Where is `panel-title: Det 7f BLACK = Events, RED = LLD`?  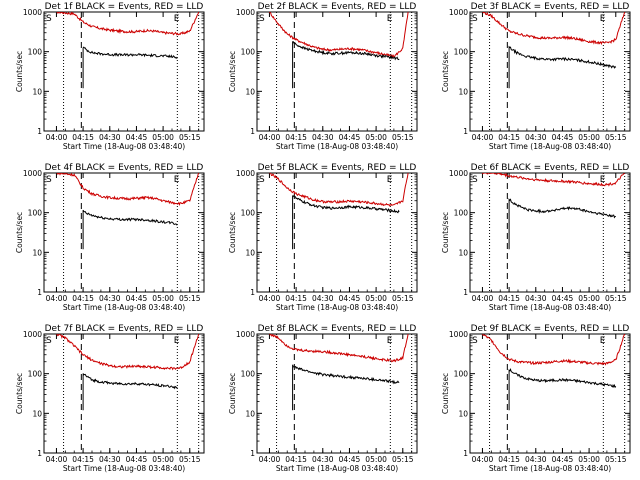 panel-title: Det 7f BLACK = Events, RED = LLD is located at coordinates (124, 329).